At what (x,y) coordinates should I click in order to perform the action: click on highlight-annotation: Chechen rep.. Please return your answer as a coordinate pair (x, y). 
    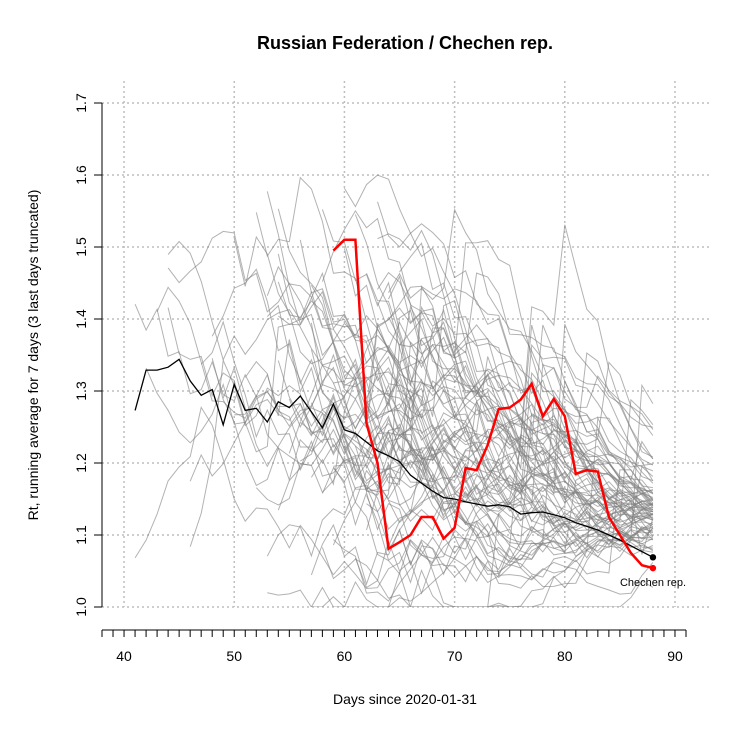
    Looking at the image, I should click on (653, 583).